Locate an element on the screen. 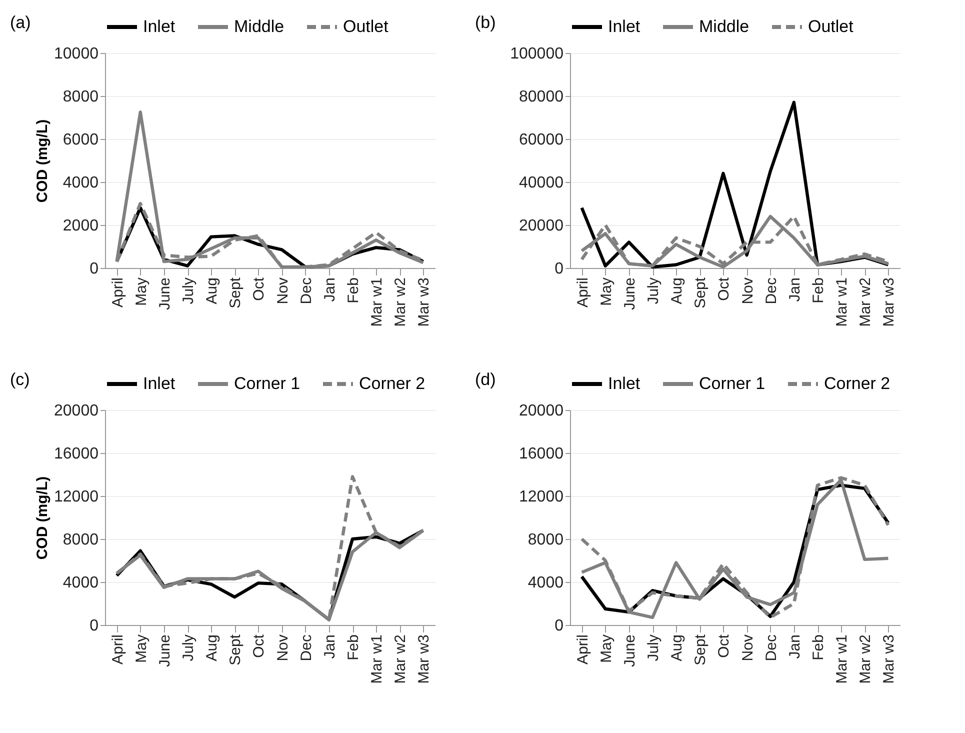 The height and width of the screenshot is (733, 965). y-tick-label: 80000 is located at coordinates (541, 97).